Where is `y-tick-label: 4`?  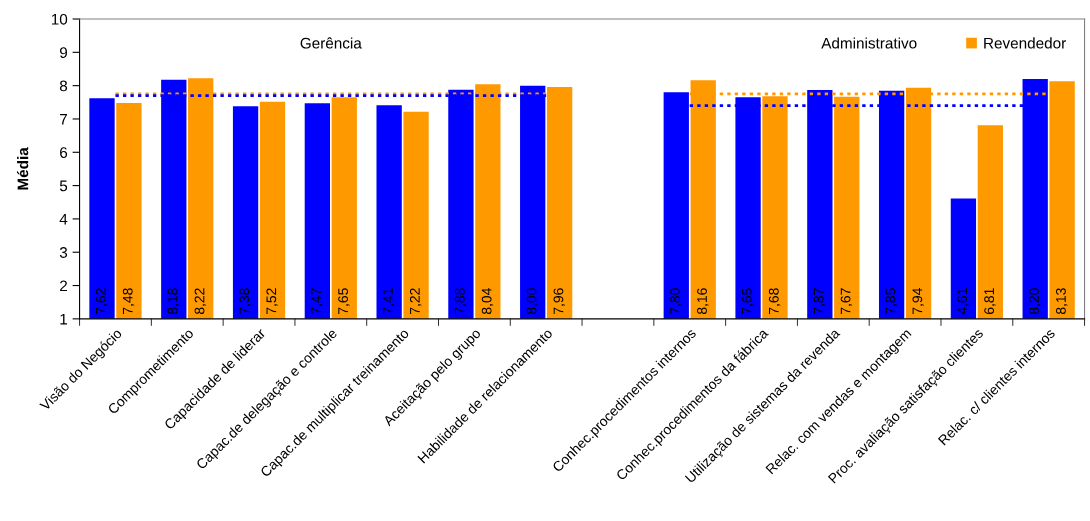
y-tick-label: 4 is located at coordinates (63, 219).